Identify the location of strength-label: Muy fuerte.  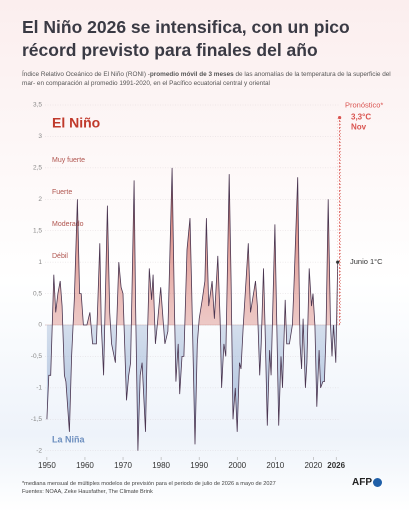
(68, 160).